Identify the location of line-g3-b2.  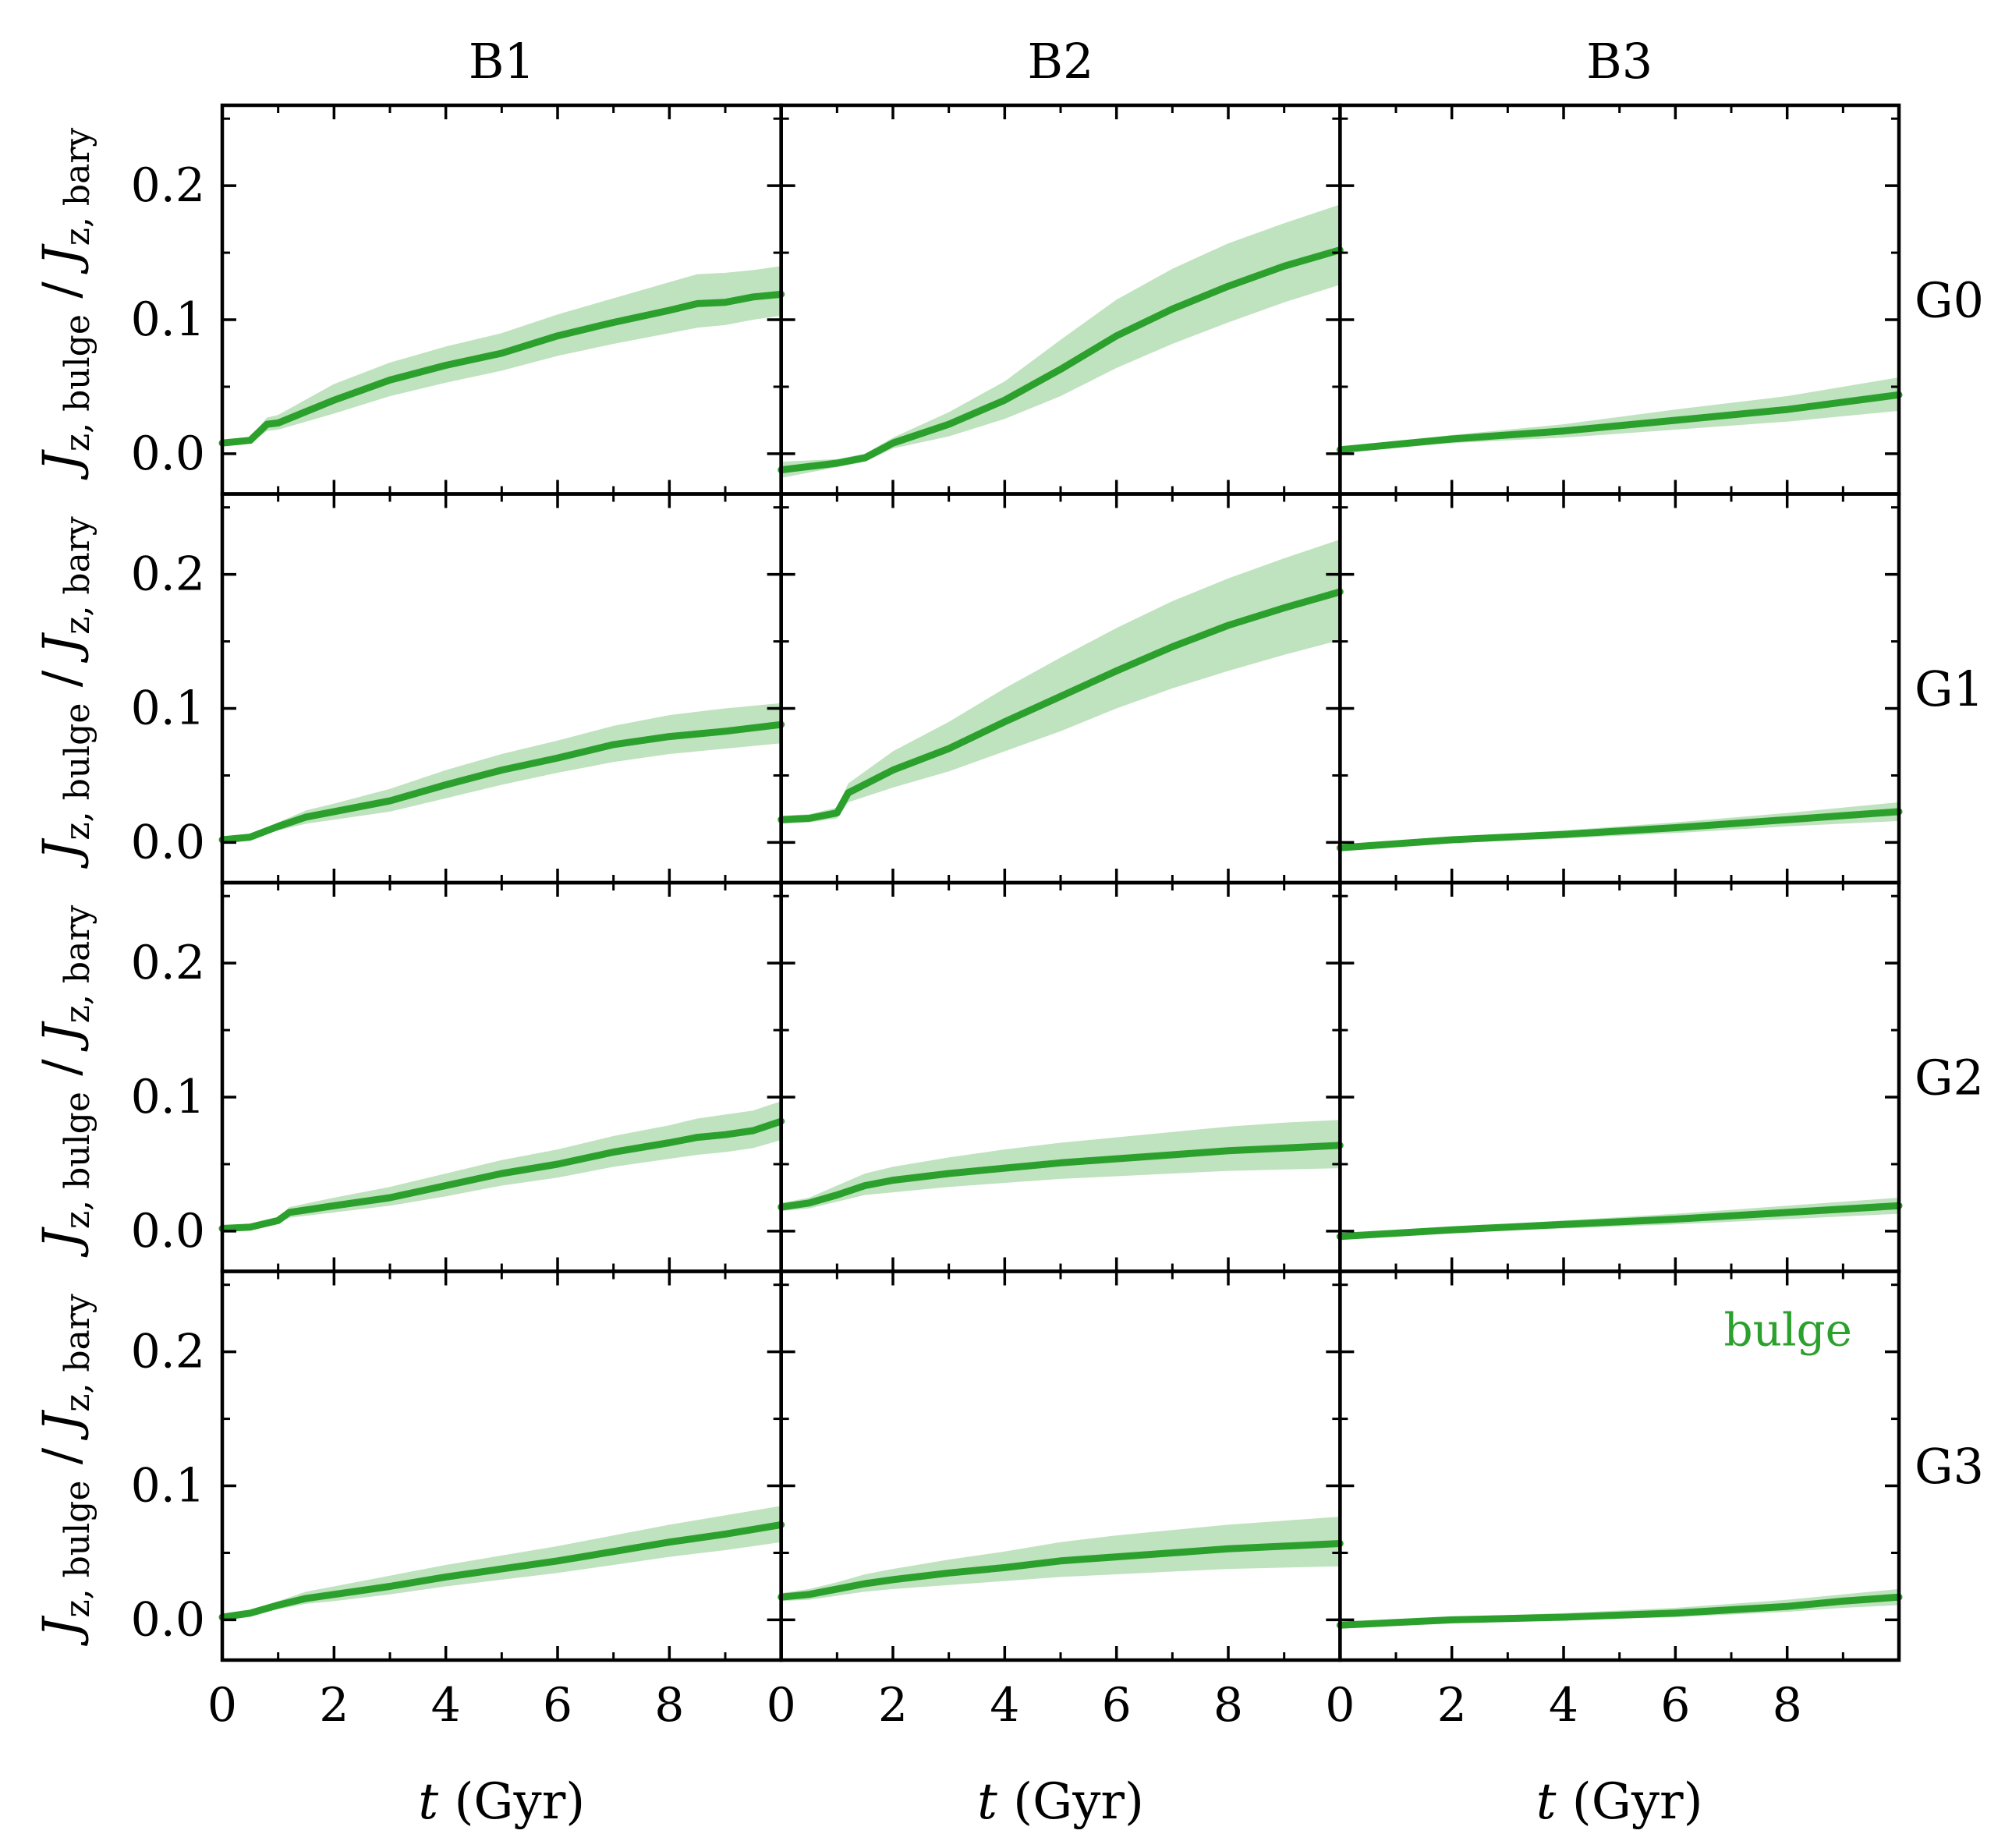
(1061, 1571).